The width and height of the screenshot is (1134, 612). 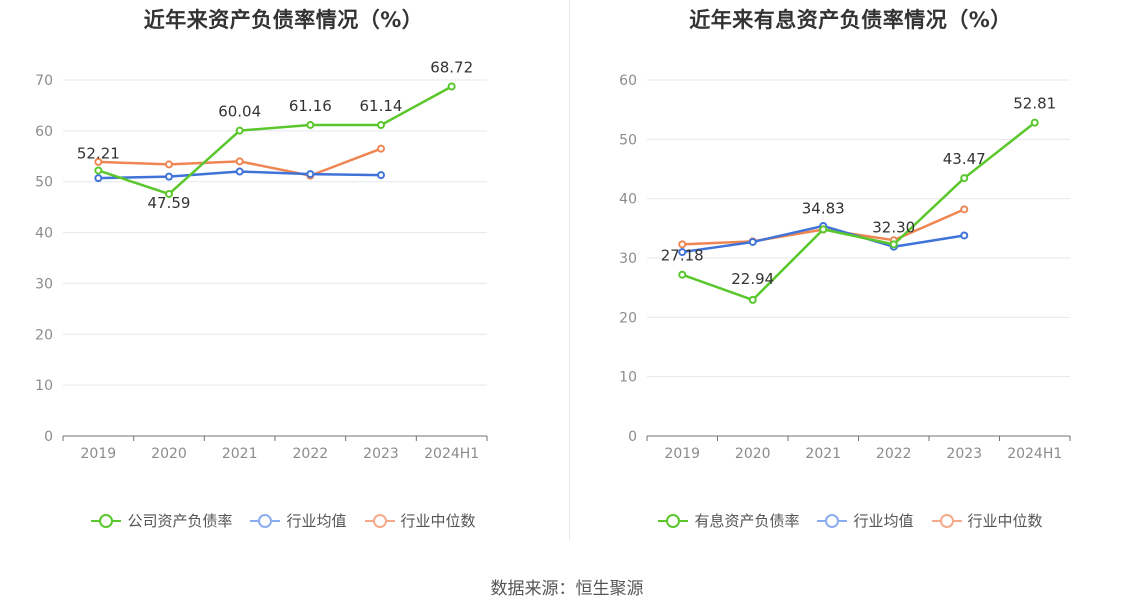 I want to click on legend-item-company: 公司资产负债率, so click(x=161, y=520).